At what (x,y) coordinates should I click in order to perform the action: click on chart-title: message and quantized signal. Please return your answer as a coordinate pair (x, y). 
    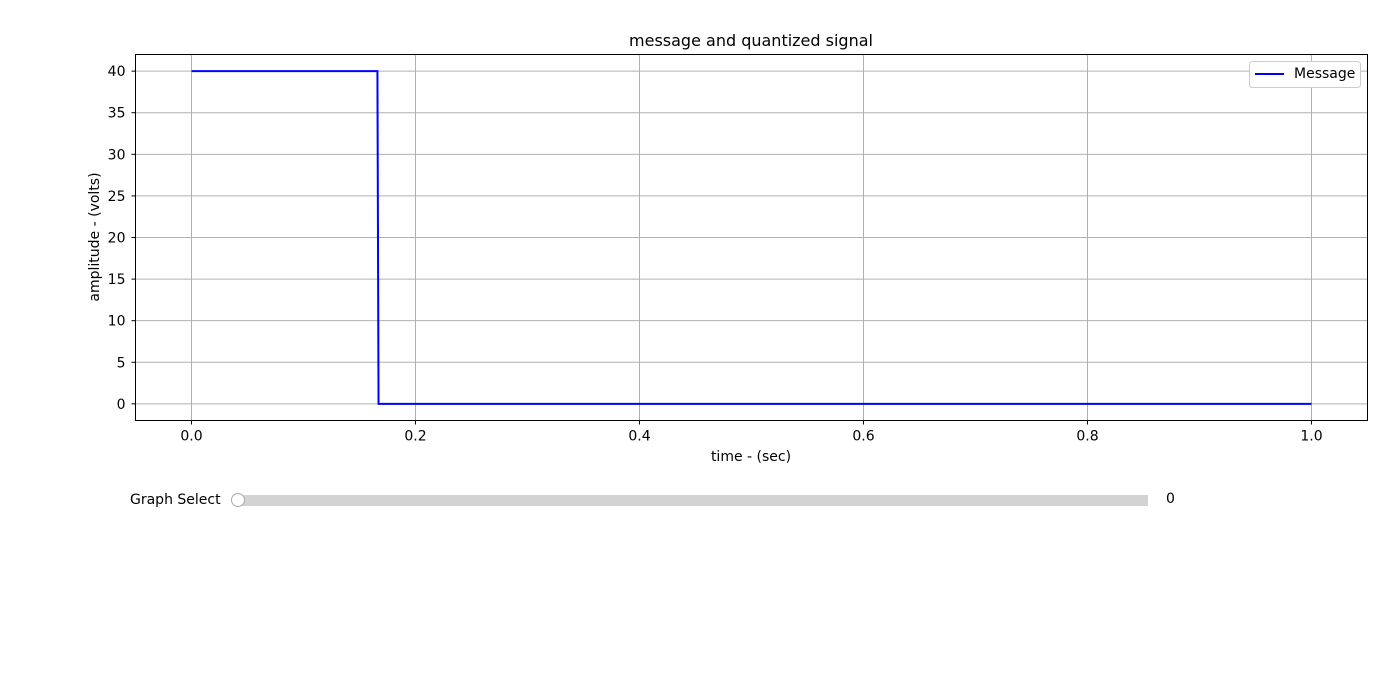
    Looking at the image, I should click on (751, 40).